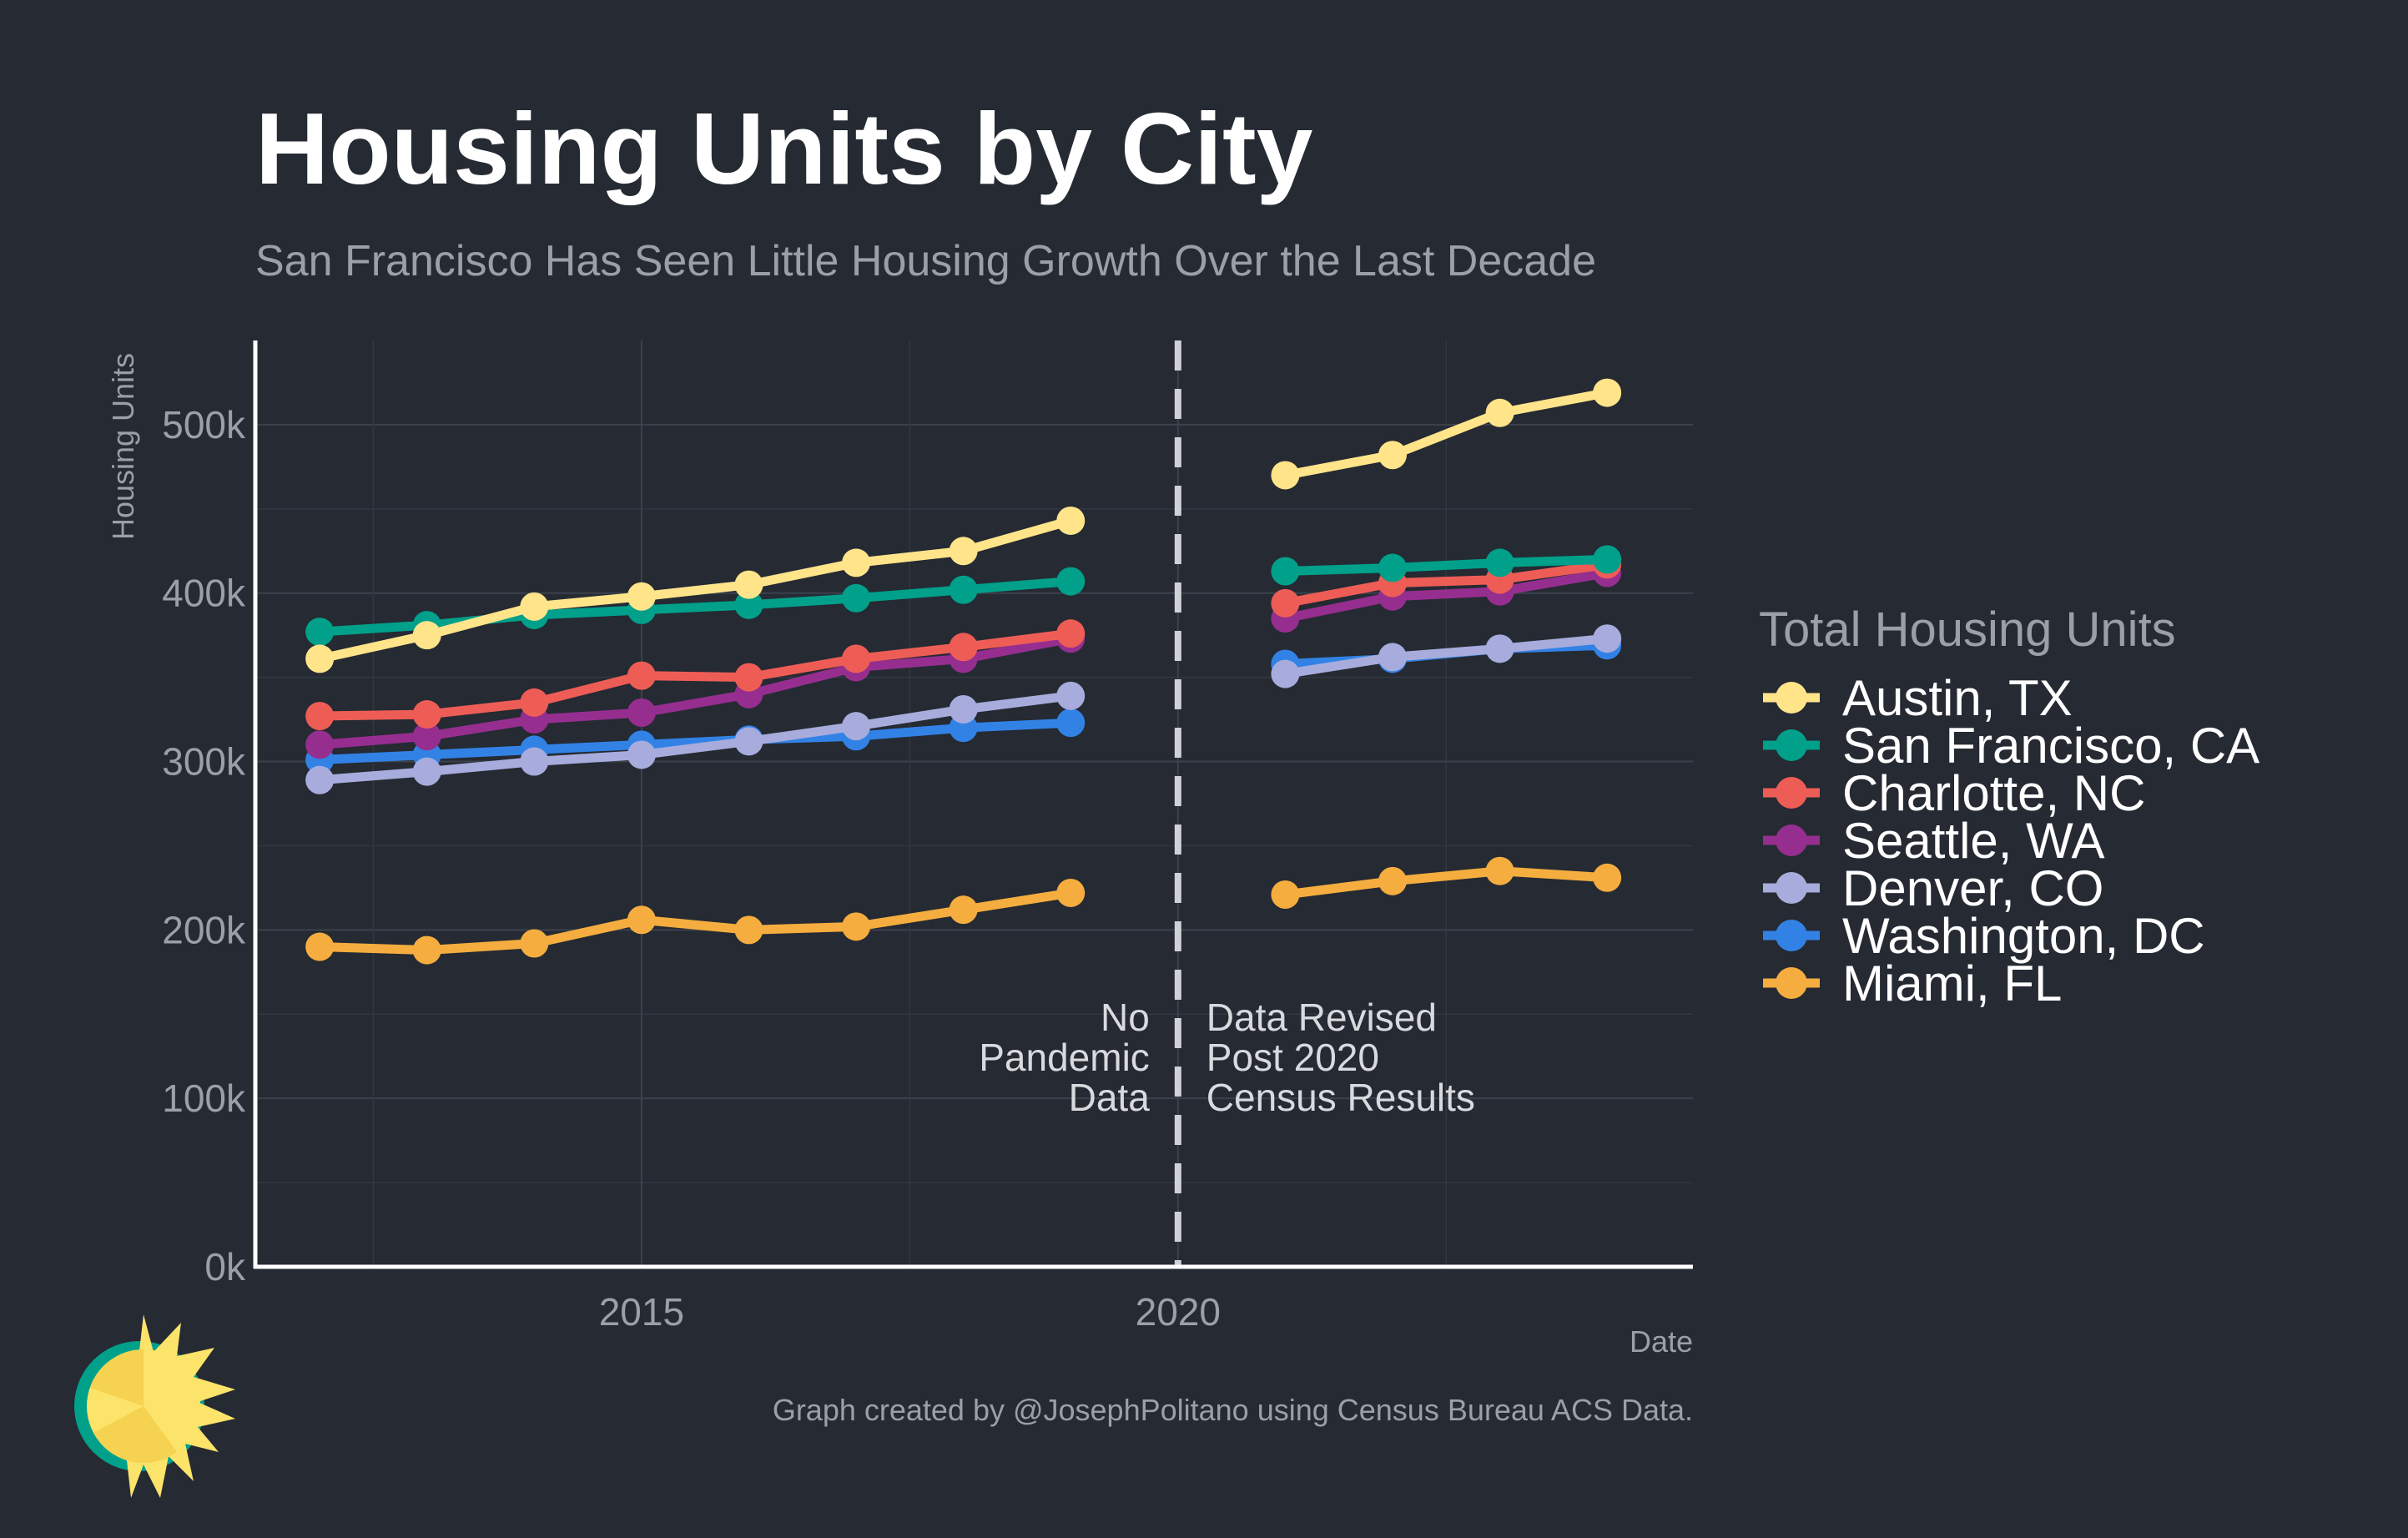 The width and height of the screenshot is (2408, 1538). Describe the element at coordinates (2023, 936) in the screenshot. I see `legend-label: Washington, DC` at that location.